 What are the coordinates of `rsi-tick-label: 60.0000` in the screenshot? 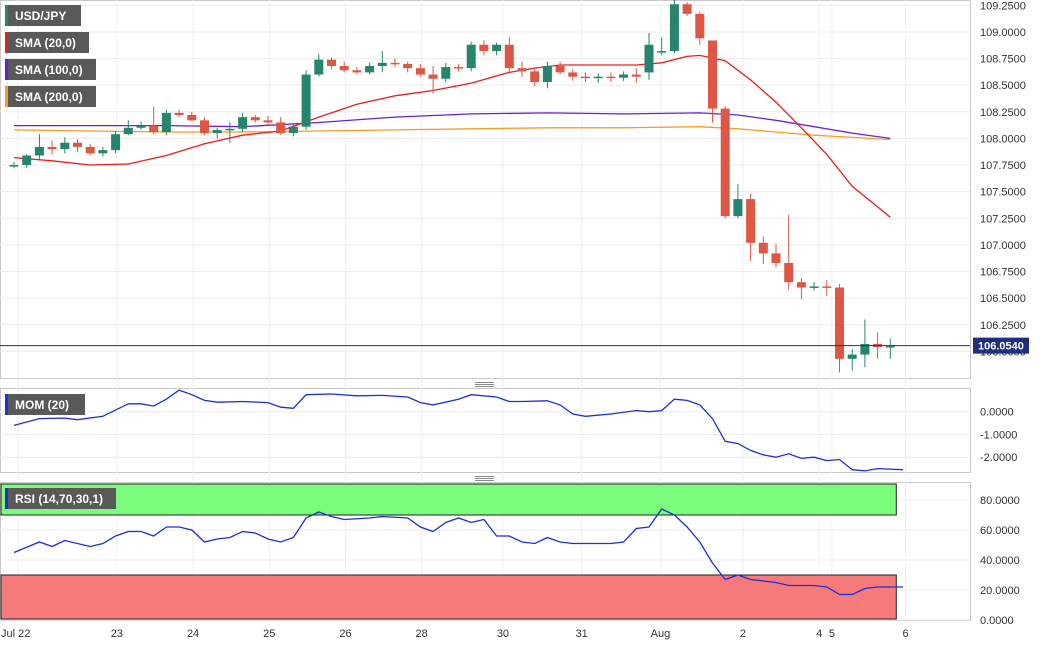 It's located at (1000, 531).